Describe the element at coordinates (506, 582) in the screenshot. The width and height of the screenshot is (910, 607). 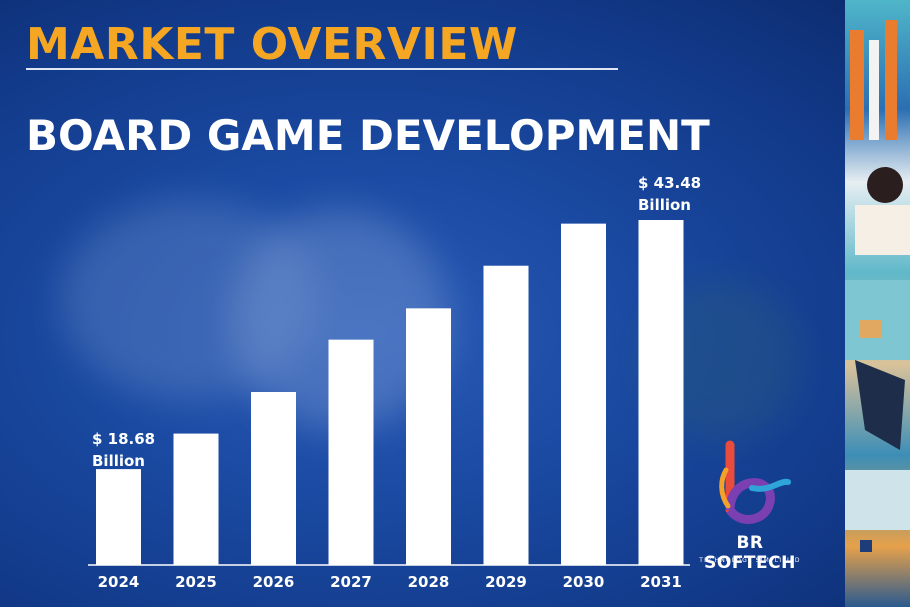
I see `tick-label-2029: 2029` at that location.